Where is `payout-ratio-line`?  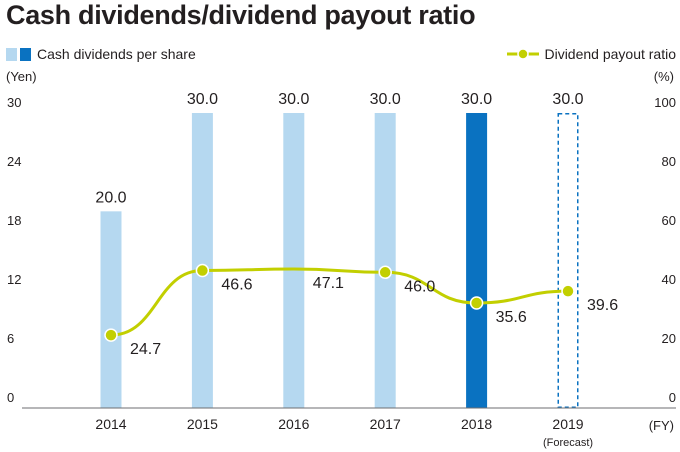 payout-ratio-line is located at coordinates (339, 302).